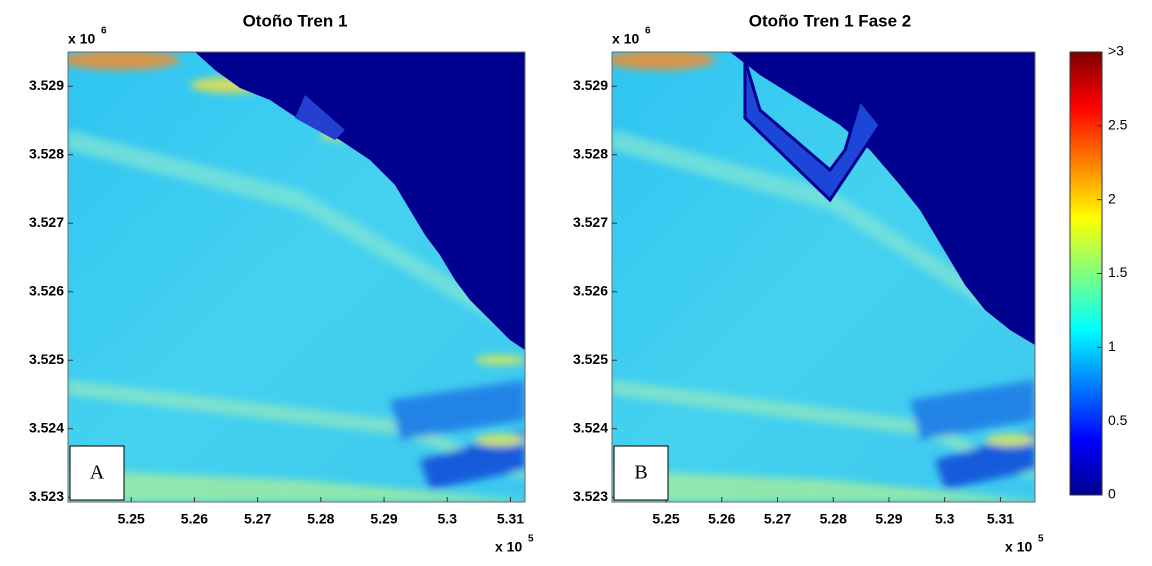  I want to click on colorbar-tick-label: 2.5, so click(1118, 125).